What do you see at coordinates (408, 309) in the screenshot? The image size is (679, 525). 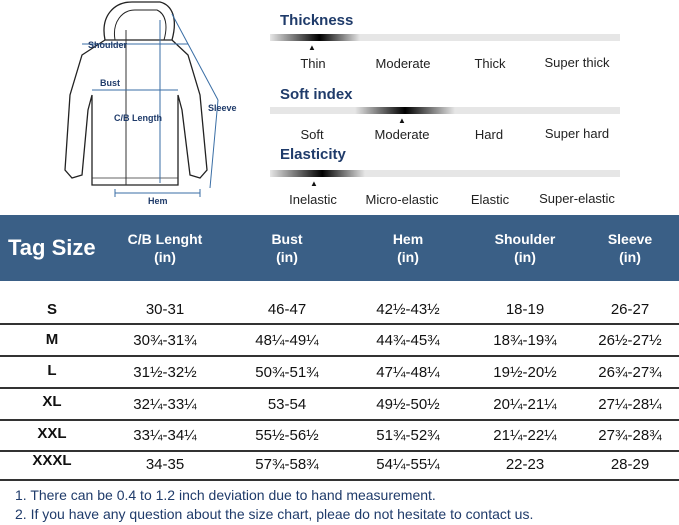 I see `hem-cell: 42½-43½` at bounding box center [408, 309].